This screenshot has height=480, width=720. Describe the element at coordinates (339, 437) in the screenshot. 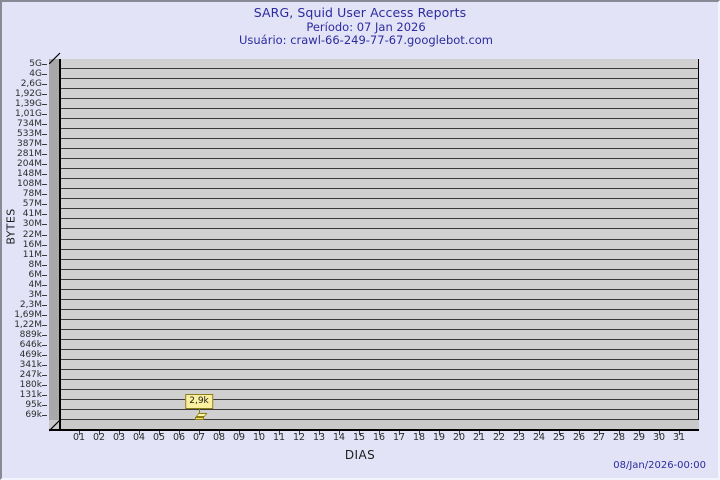

I see `x-axis-tick-label: 14` at that location.